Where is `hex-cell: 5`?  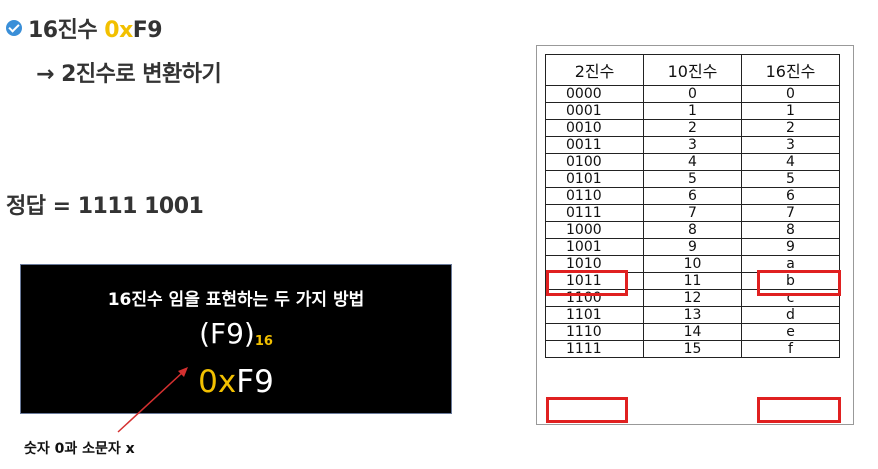
hex-cell: 5 is located at coordinates (790, 179).